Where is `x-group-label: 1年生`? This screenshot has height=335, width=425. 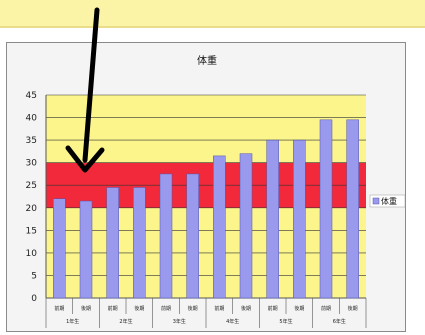 x-group-label: 1年生 is located at coordinates (72, 321).